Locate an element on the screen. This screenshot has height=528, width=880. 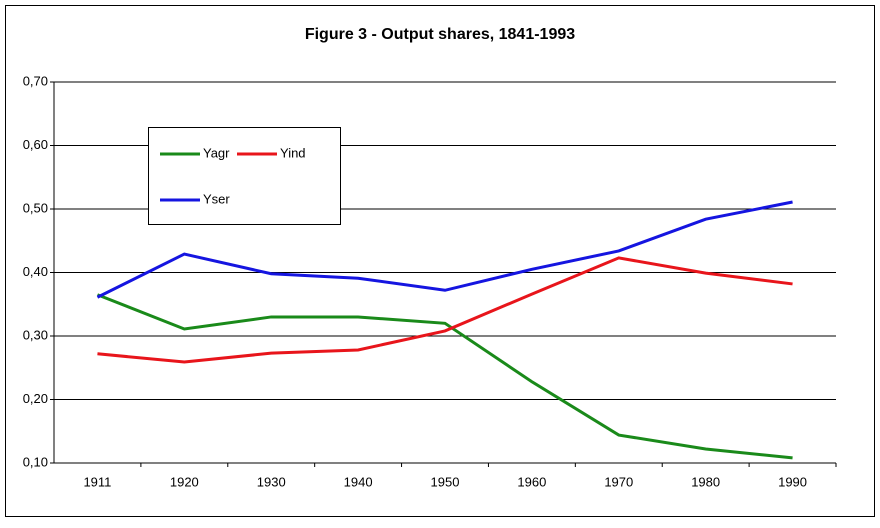
y-tick-label: 0,40 is located at coordinates (35, 271).